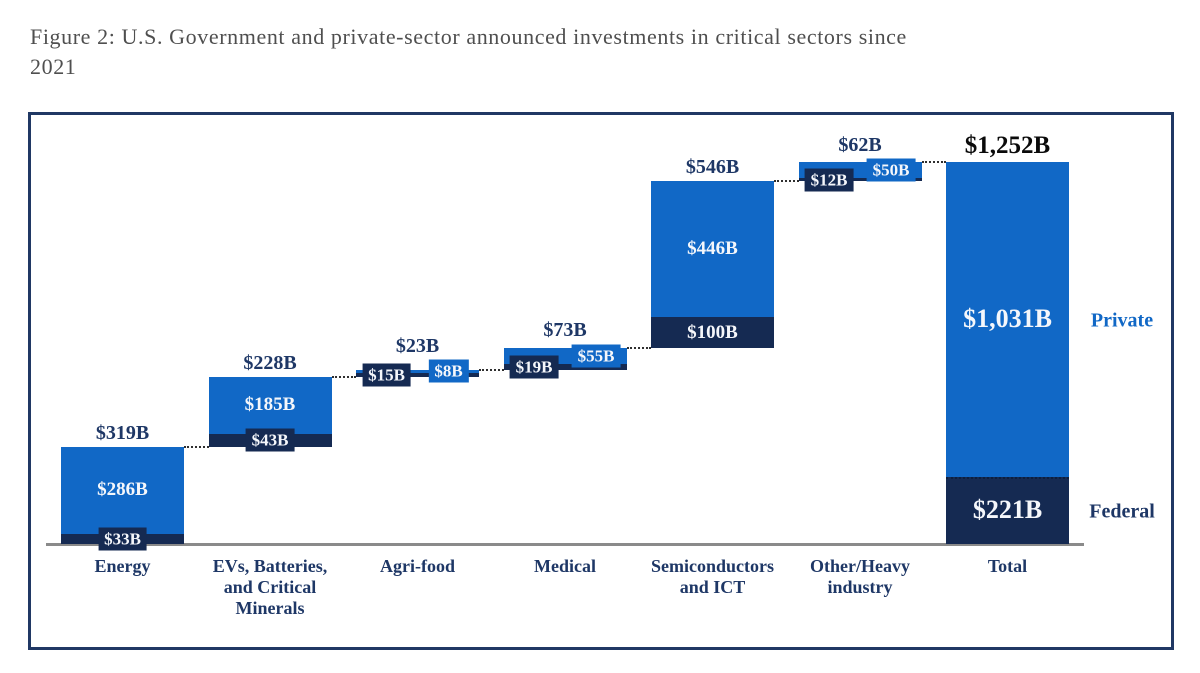 The width and height of the screenshot is (1200, 673). What do you see at coordinates (417, 345) in the screenshot?
I see `total-value-label: $23B` at bounding box center [417, 345].